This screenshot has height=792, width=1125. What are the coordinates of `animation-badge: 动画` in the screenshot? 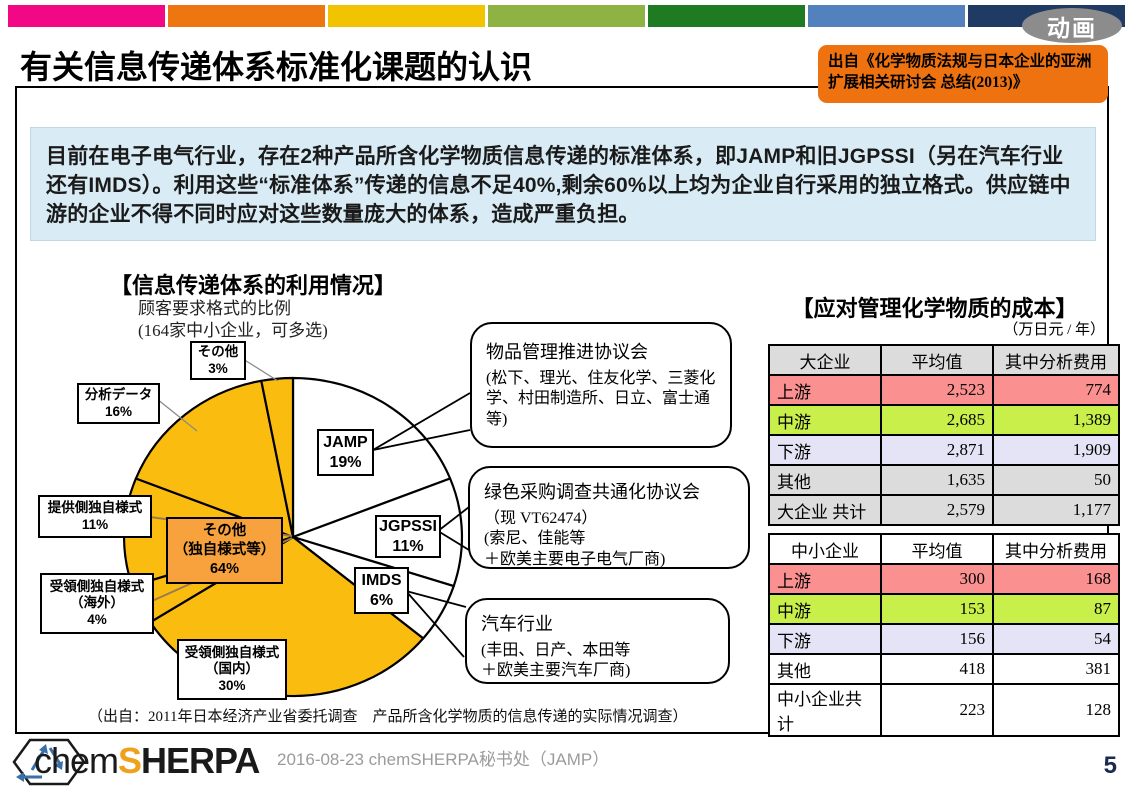 It's located at (1072, 25).